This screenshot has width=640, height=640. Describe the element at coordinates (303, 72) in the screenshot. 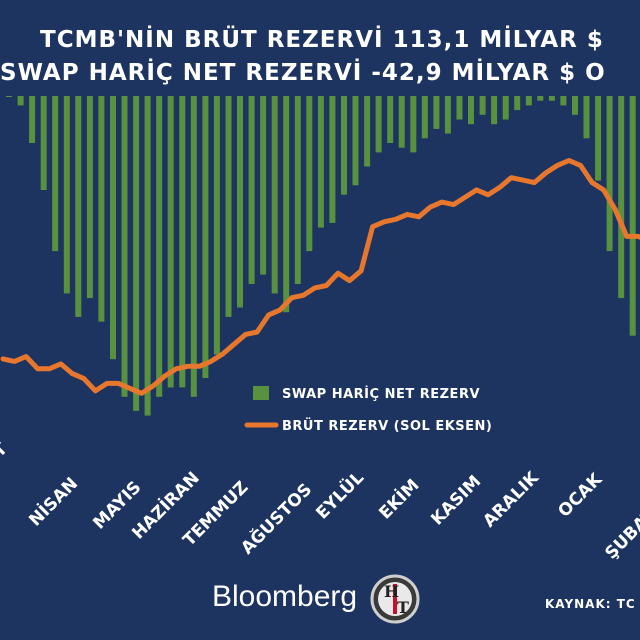

I see `chart-title-line-2: SWAP HARİÇ NET REZERVİ -42,9 MİLYAR $ O` at that location.